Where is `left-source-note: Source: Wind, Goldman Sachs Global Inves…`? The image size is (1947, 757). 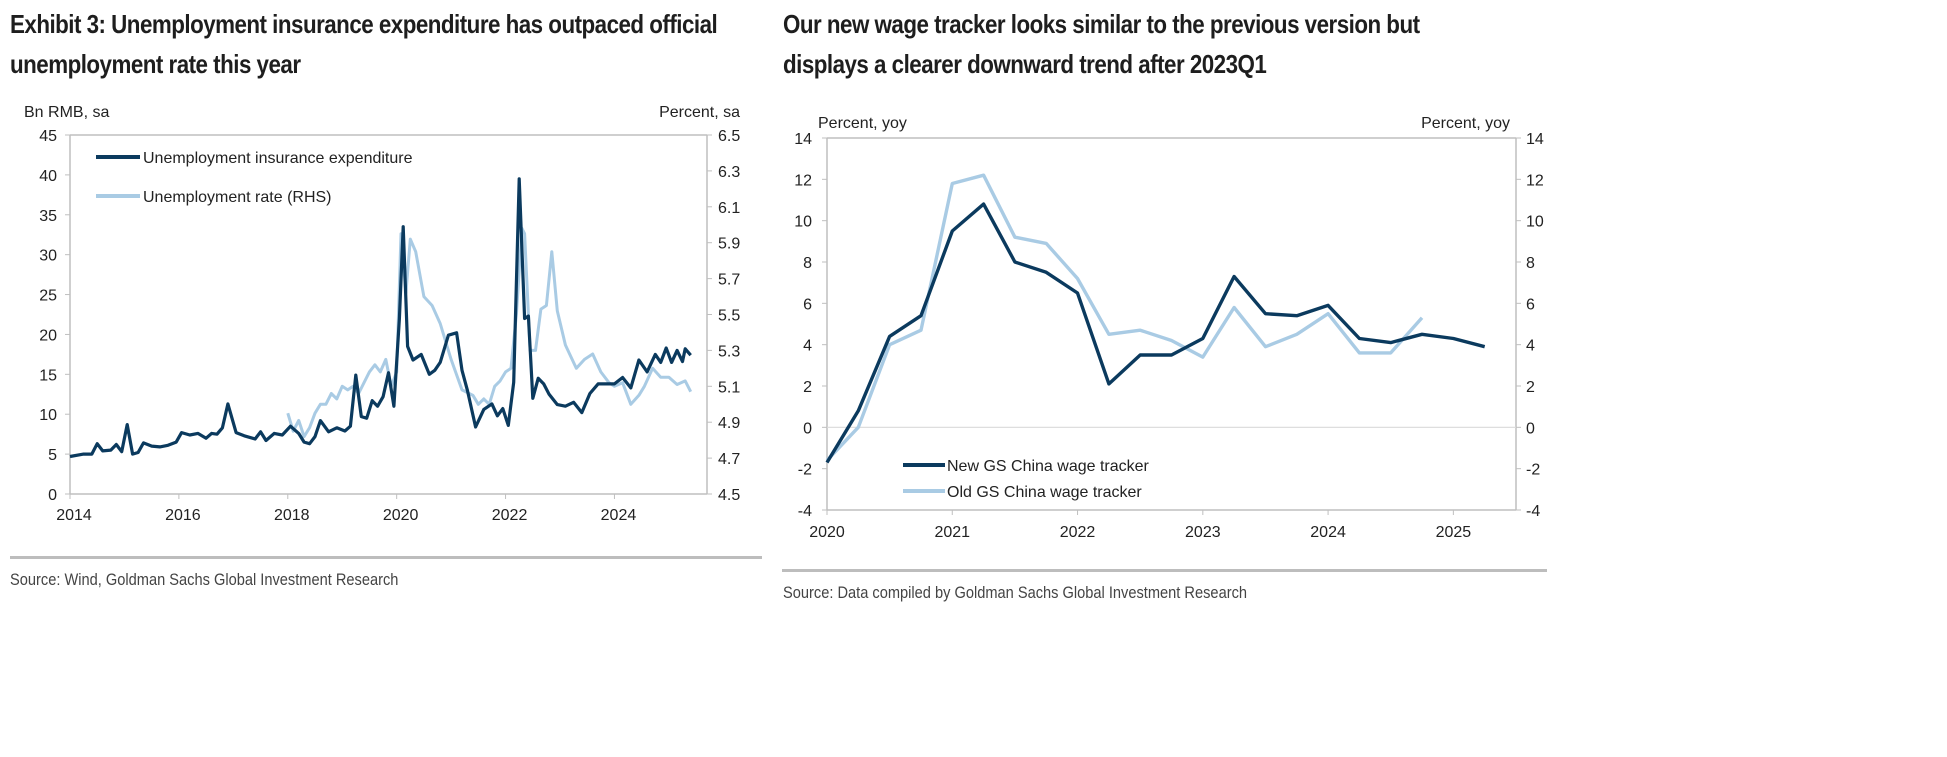 left-source-note: Source: Wind, Goldman Sachs Global Inves… is located at coordinates (204, 579).